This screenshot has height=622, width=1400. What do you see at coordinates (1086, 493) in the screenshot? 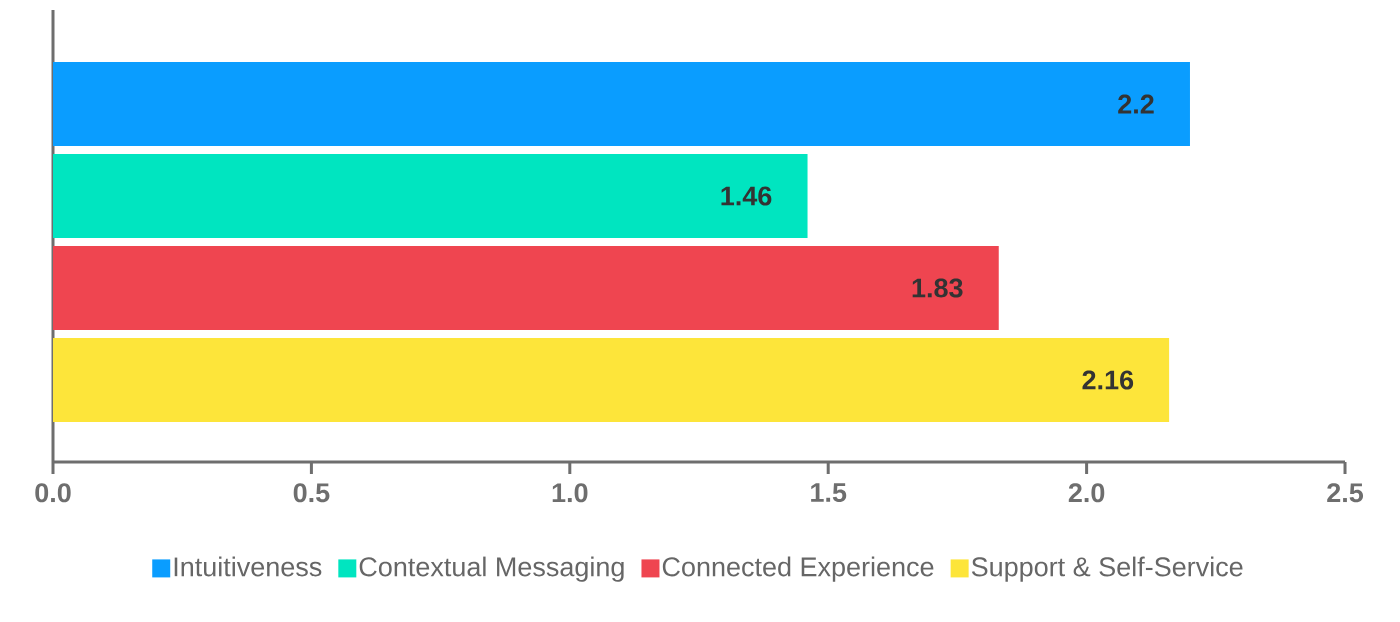
I see `x-tick-label: 2.0` at bounding box center [1086, 493].